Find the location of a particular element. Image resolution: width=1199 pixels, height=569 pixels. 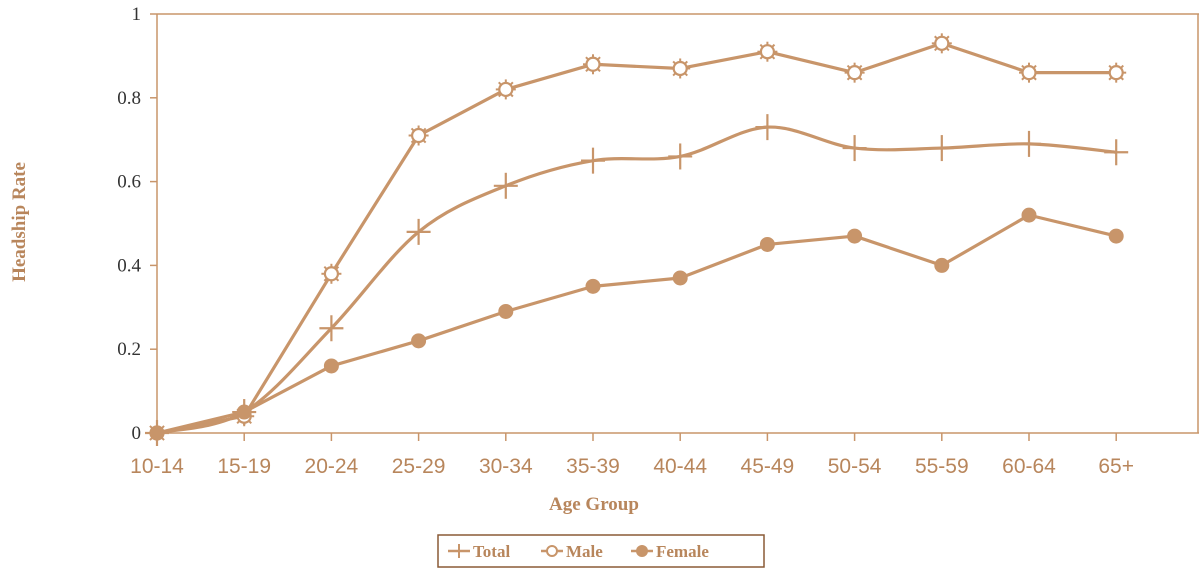

legend-box is located at coordinates (601, 551).